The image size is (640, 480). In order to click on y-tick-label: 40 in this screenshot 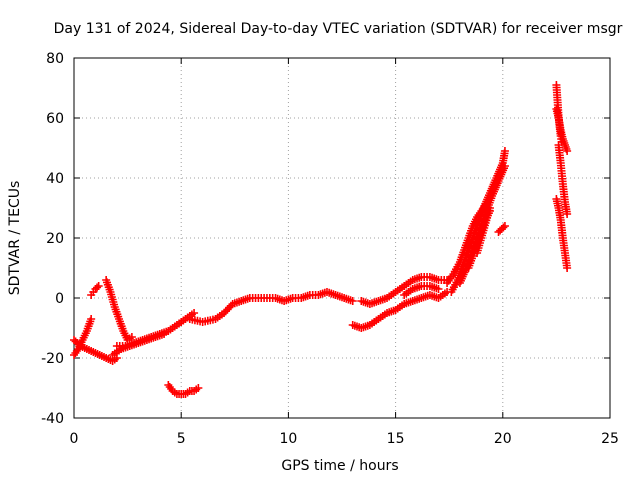, I will do `click(55, 179)`.